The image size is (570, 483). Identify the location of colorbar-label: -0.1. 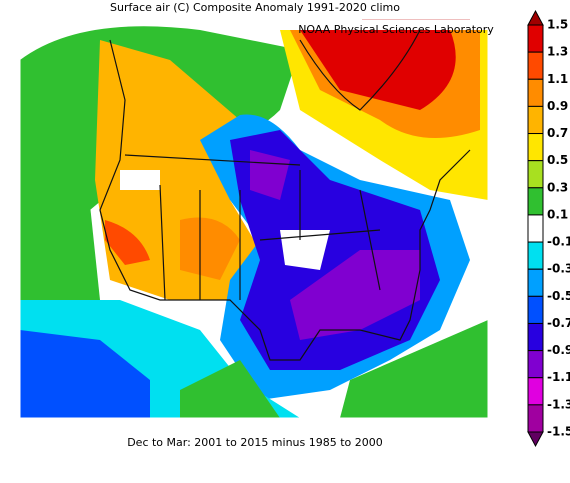
(558, 242).